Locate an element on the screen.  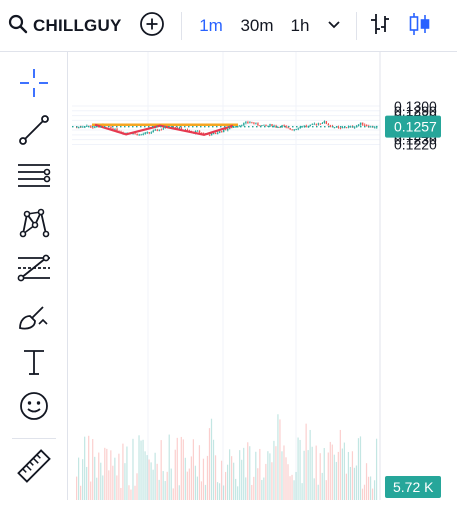
pattern-icon is located at coordinates (34, 225).